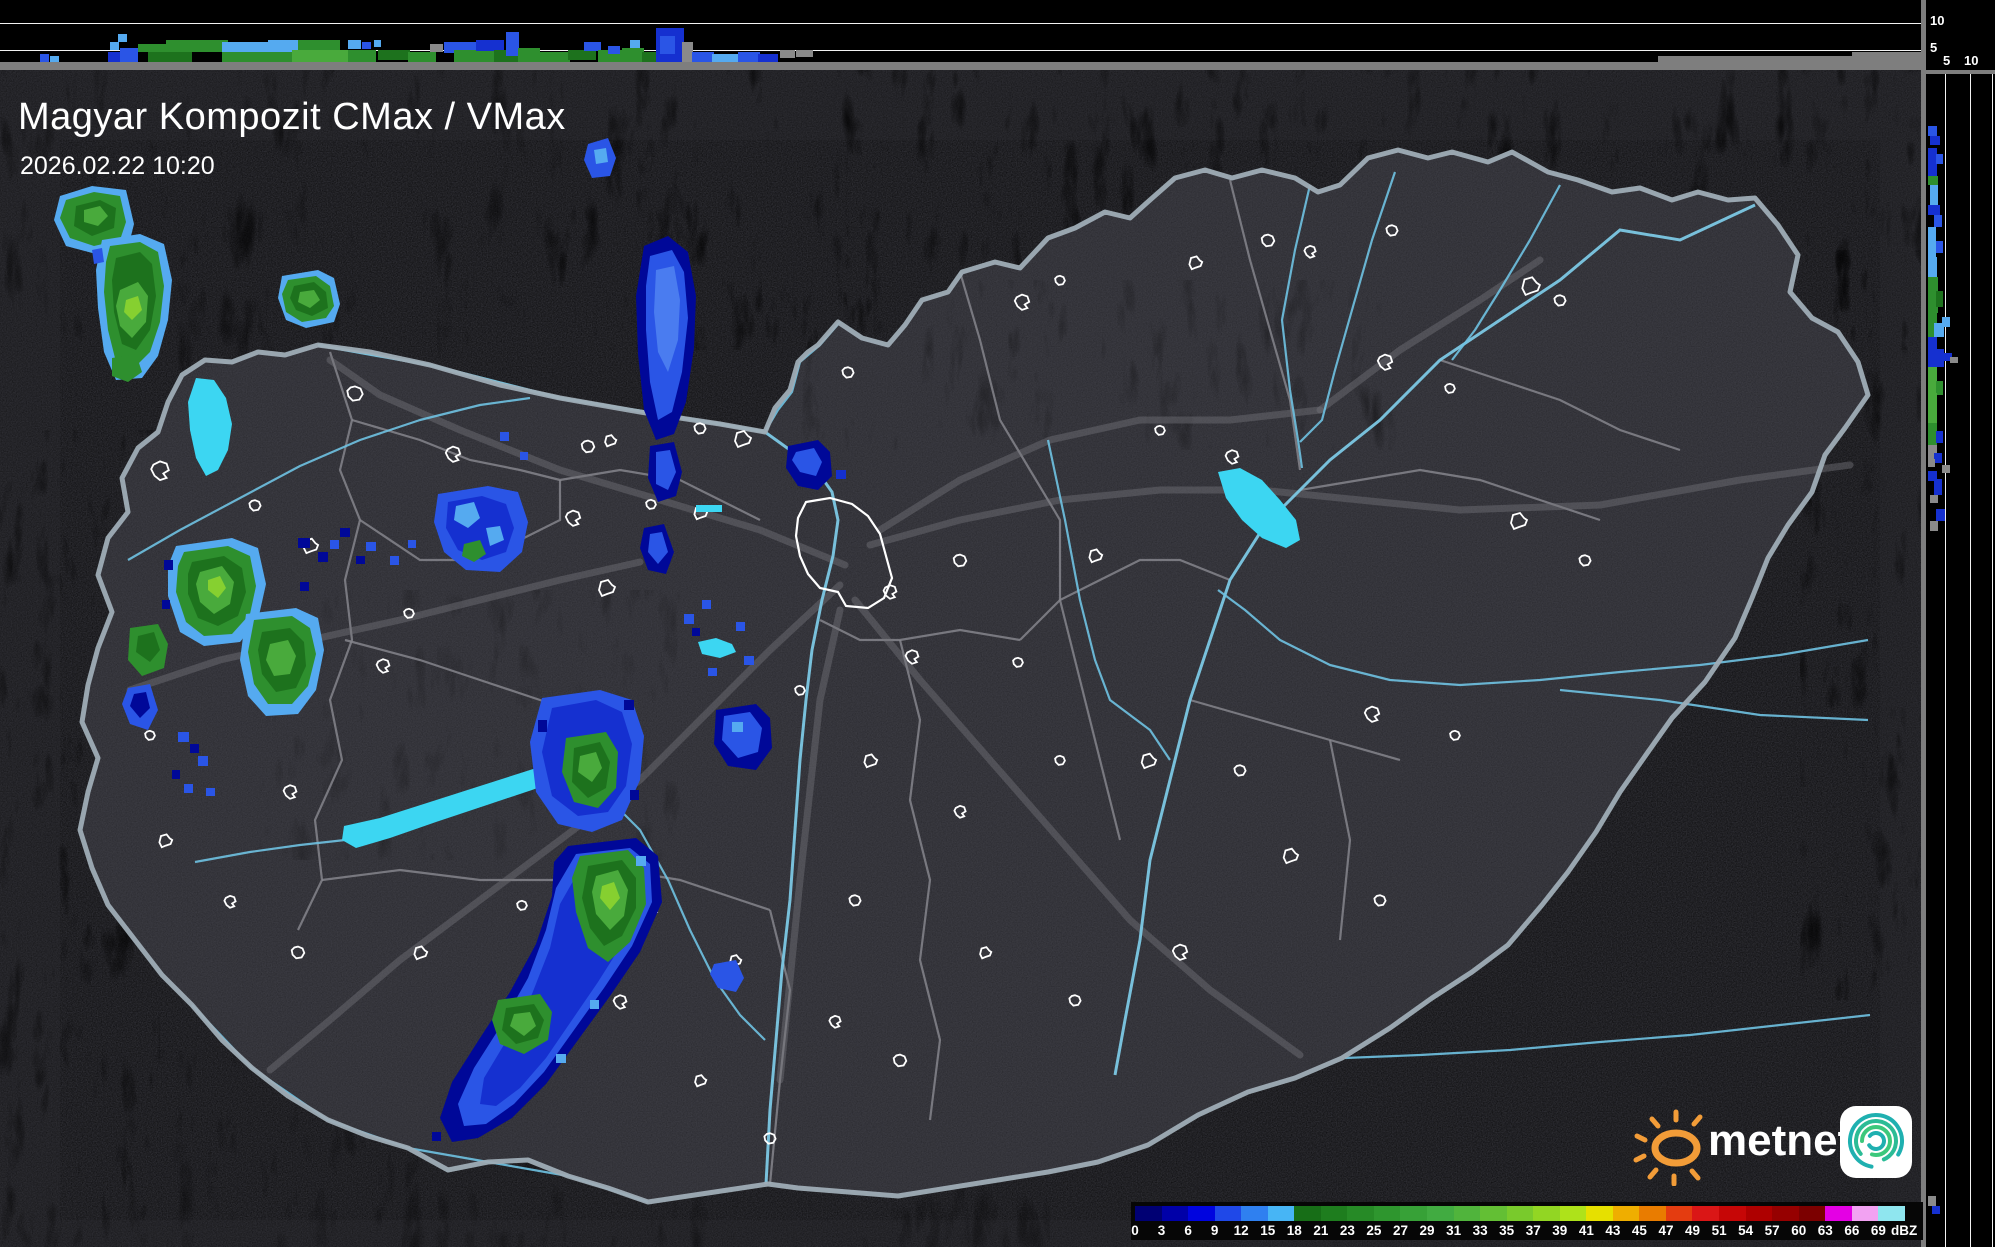  Describe the element at coordinates (1923, 37) in the screenshot. I see `profile-corner-vbar` at that location.